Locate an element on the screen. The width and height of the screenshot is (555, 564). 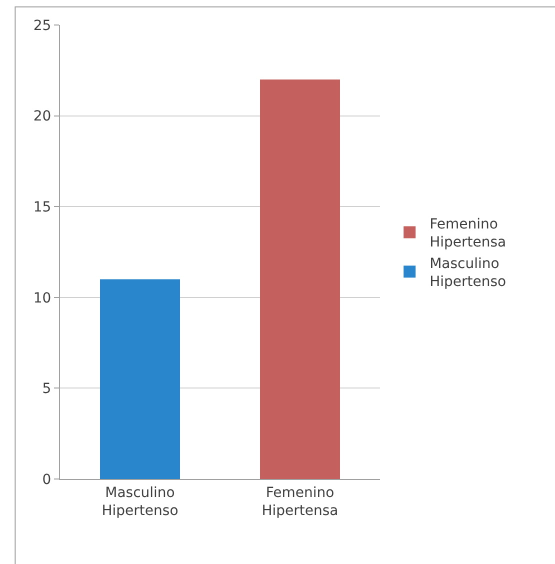
y-tick-label: 0 is located at coordinates (47, 480).